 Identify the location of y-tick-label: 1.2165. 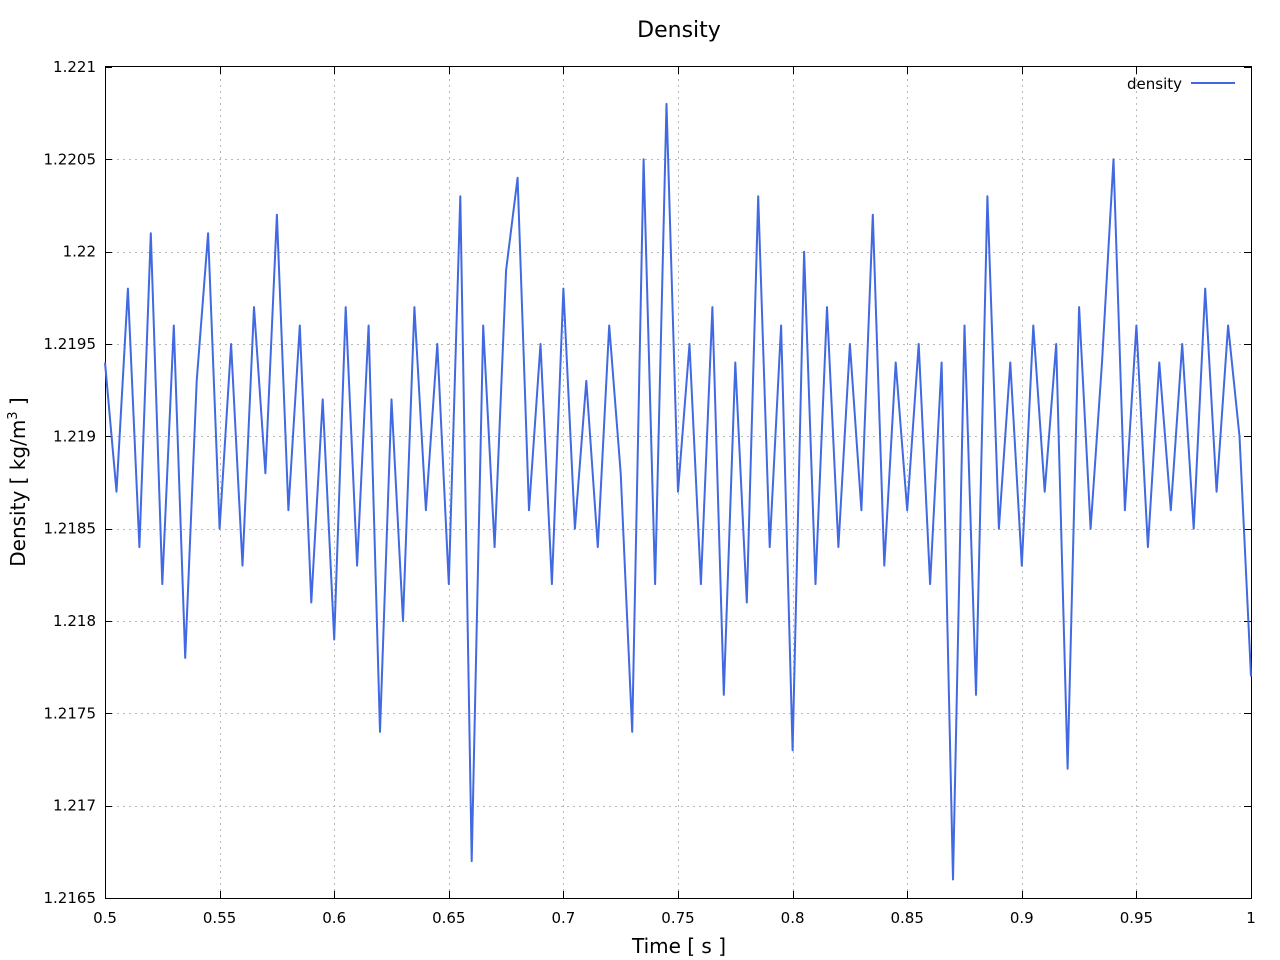
(70, 898).